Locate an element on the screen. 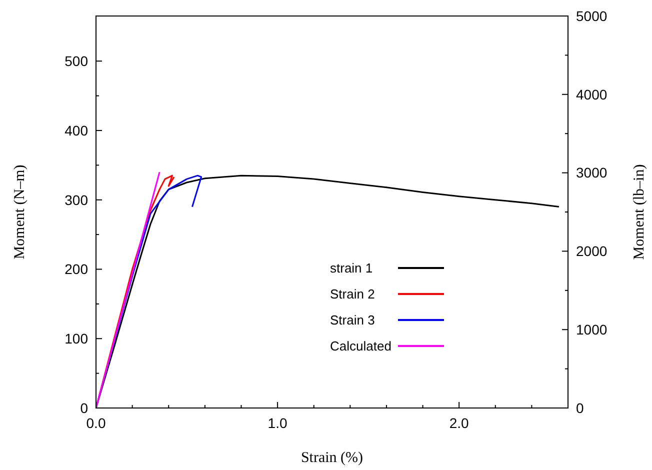 This screenshot has width=652, height=470. legend-label: strain 1 is located at coordinates (351, 268).